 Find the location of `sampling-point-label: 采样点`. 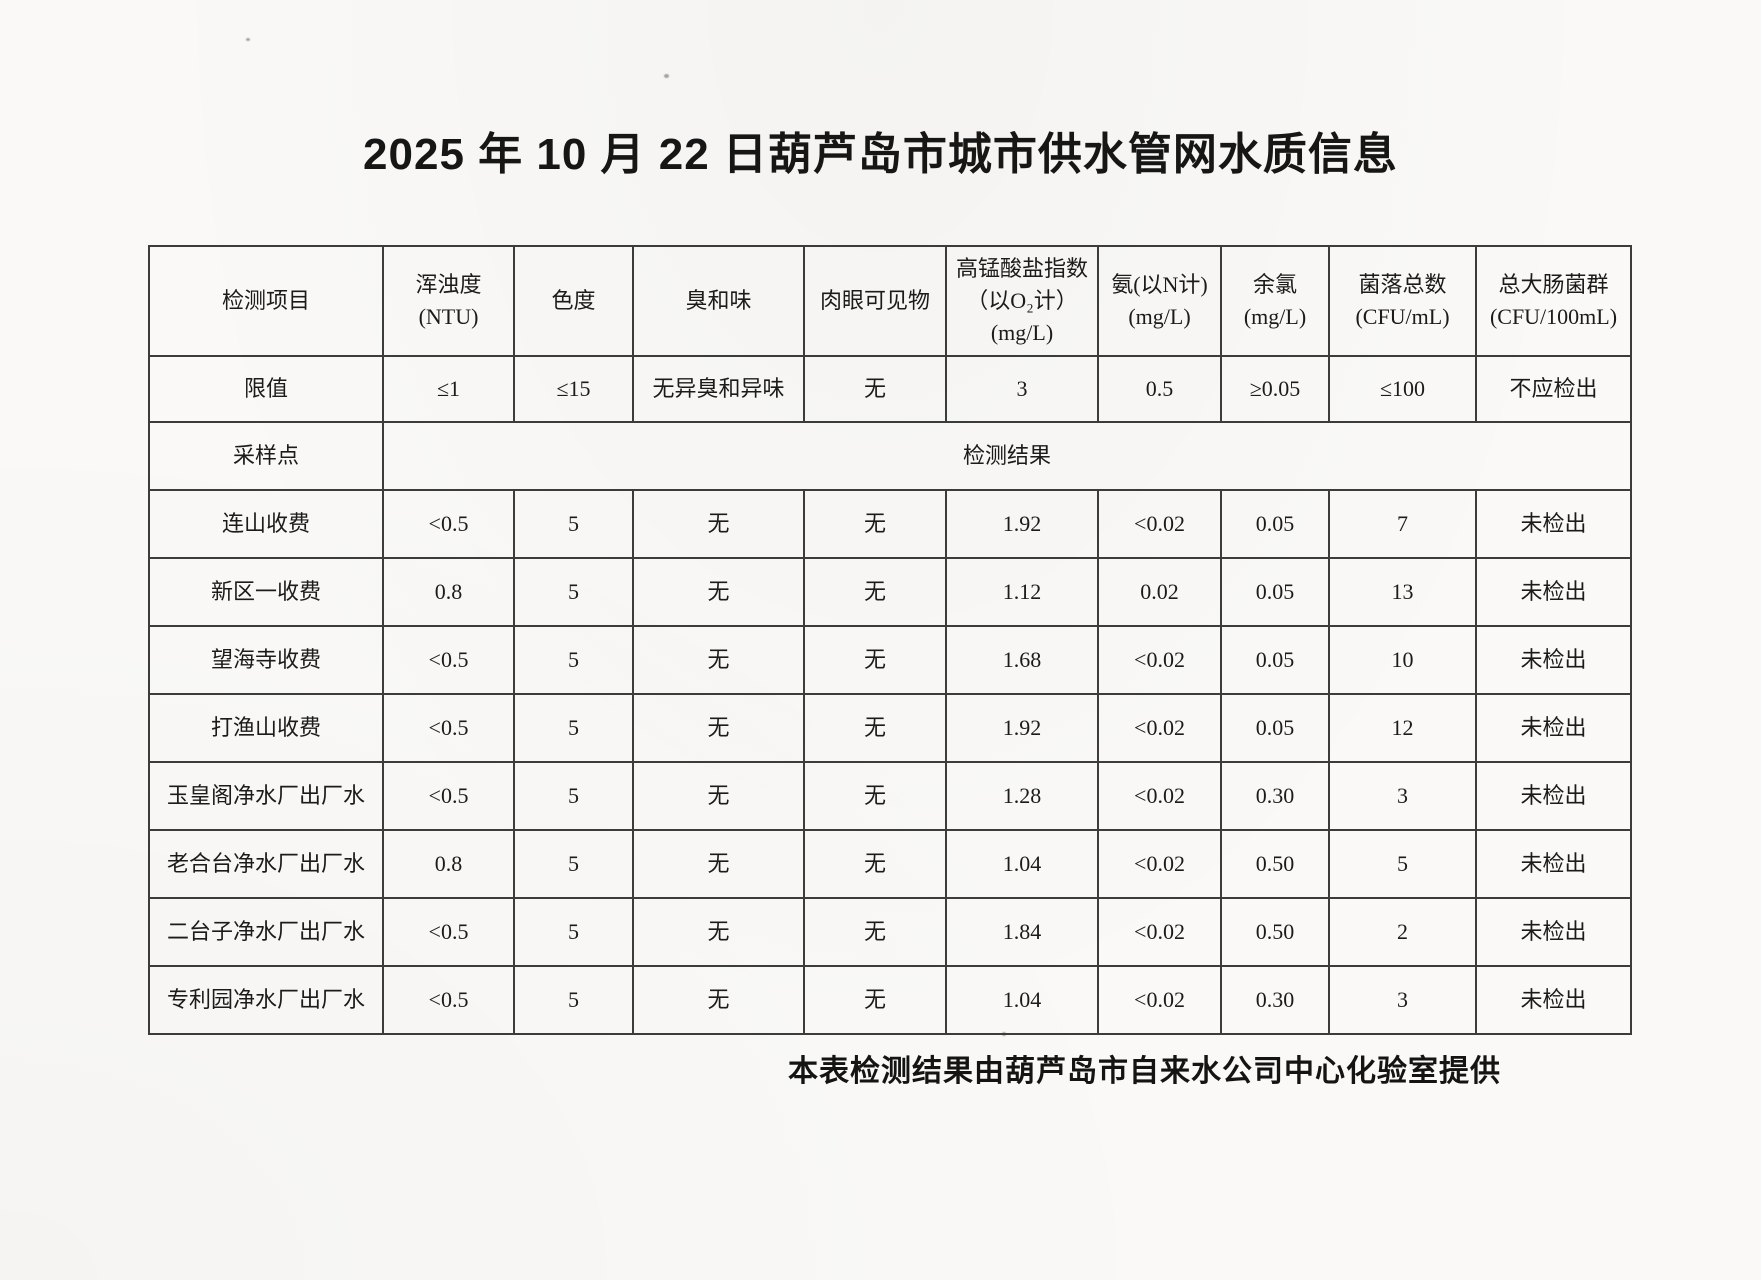

sampling-point-label: 采样点 is located at coordinates (266, 456).